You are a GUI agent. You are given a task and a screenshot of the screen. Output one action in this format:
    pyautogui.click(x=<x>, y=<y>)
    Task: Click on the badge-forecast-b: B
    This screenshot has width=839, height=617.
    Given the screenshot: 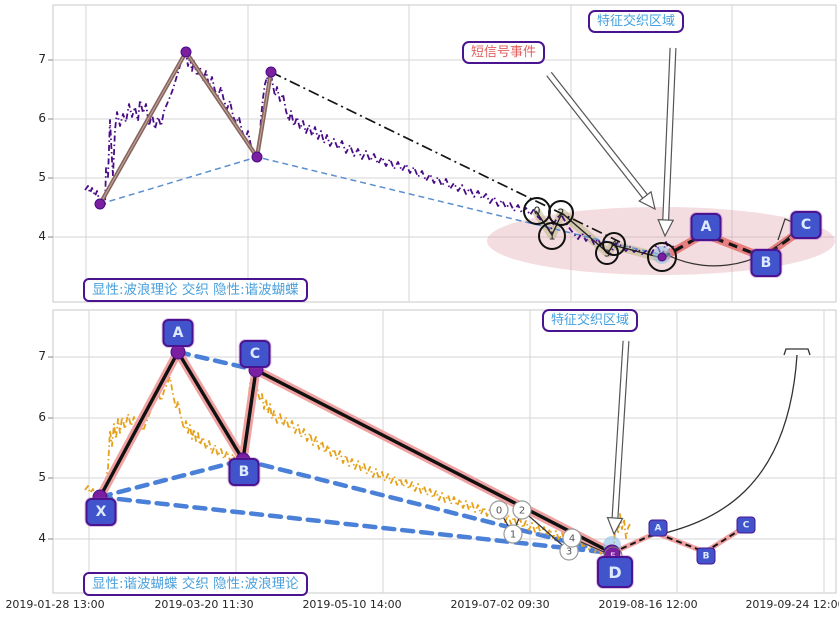 What is the action you would take?
    pyautogui.click(x=706, y=556)
    